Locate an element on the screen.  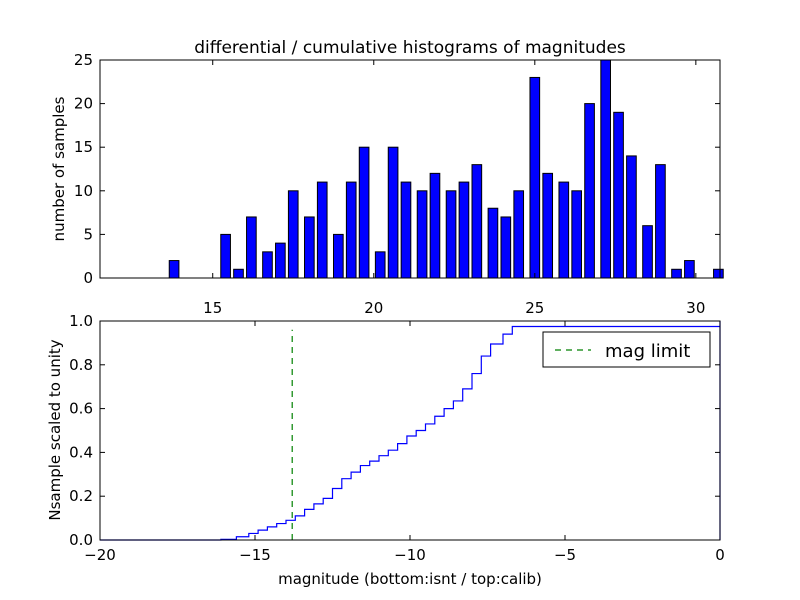
top-y-tick-label: 0 is located at coordinates (88, 278).